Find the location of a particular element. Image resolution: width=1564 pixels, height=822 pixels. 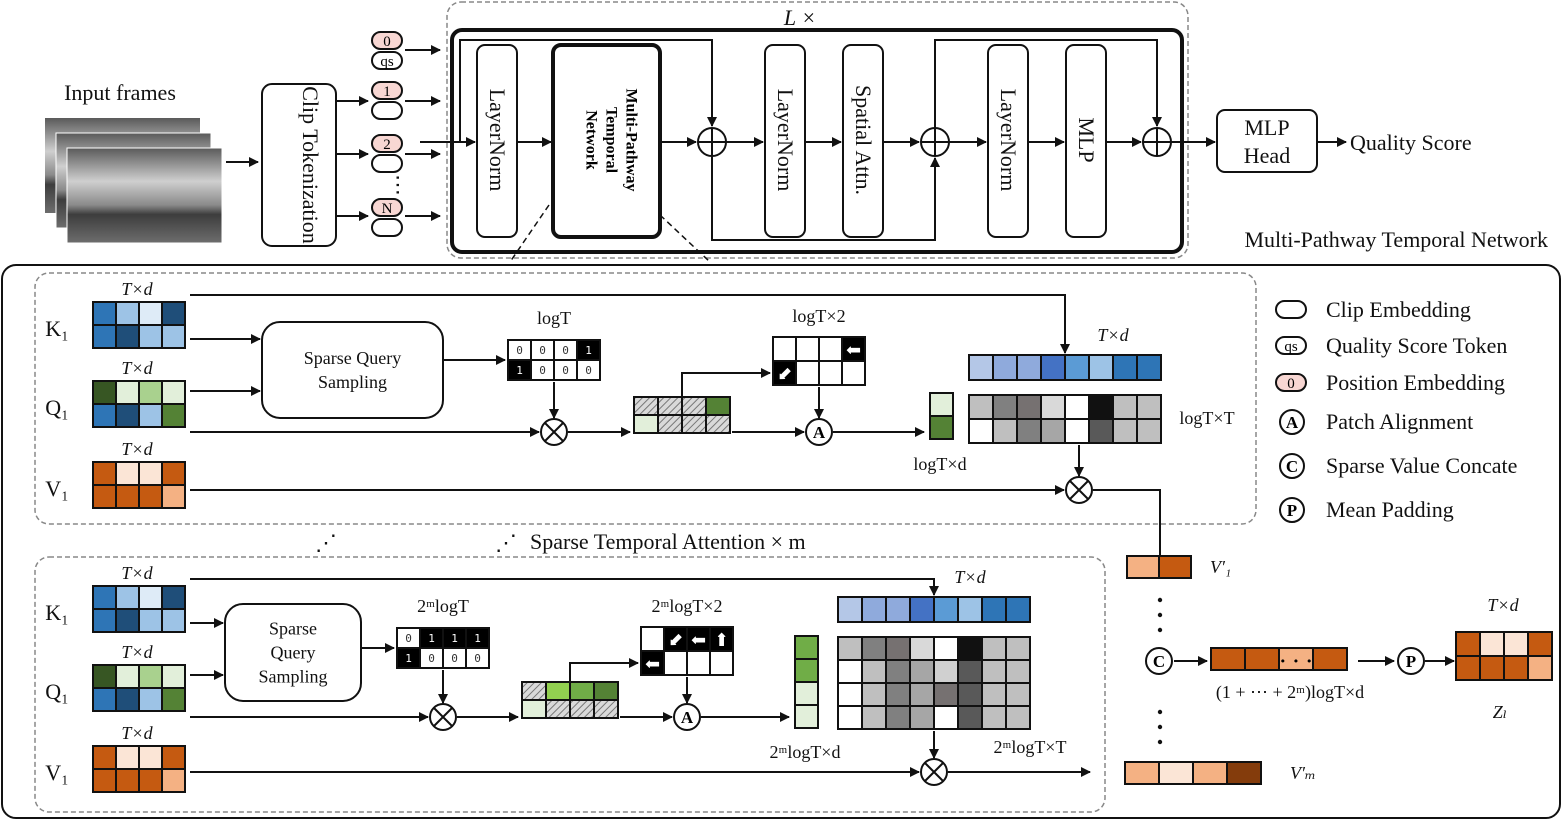

offset-arrow-icon: ⬅ is located at coordinates (698, 640).